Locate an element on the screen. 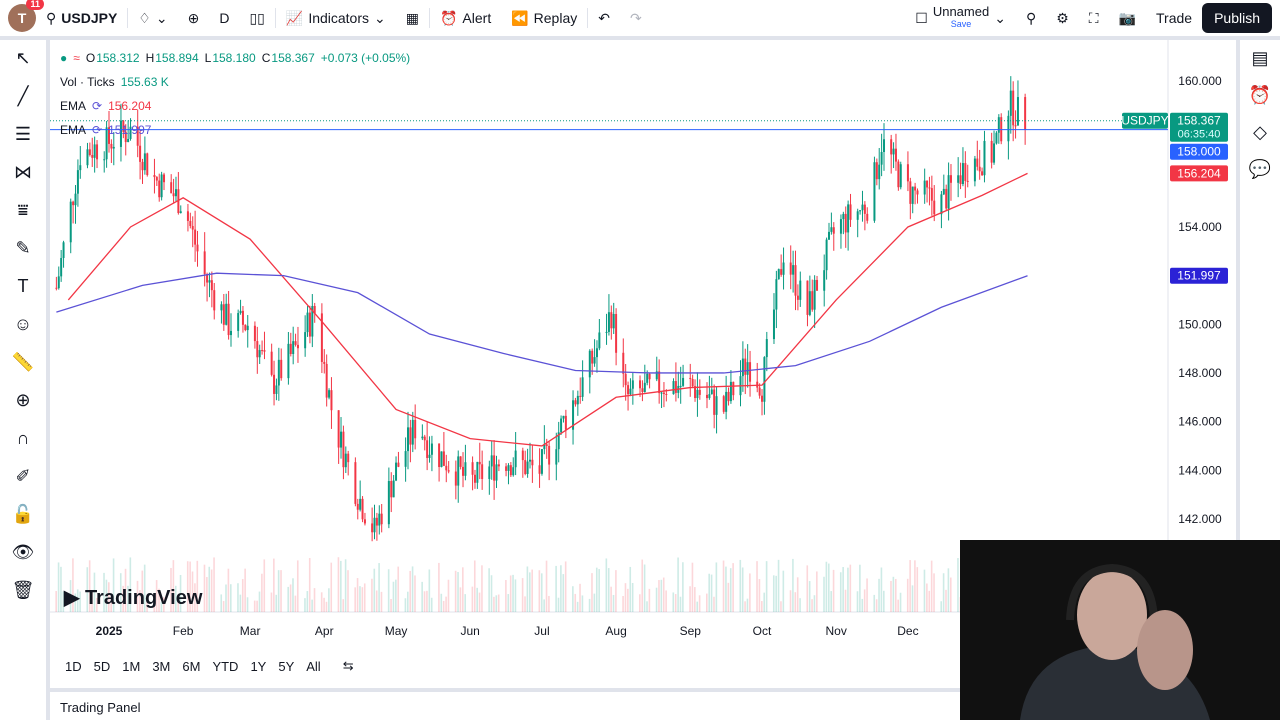  compare-button: ♢ ⌄ is located at coordinates (152, 18).